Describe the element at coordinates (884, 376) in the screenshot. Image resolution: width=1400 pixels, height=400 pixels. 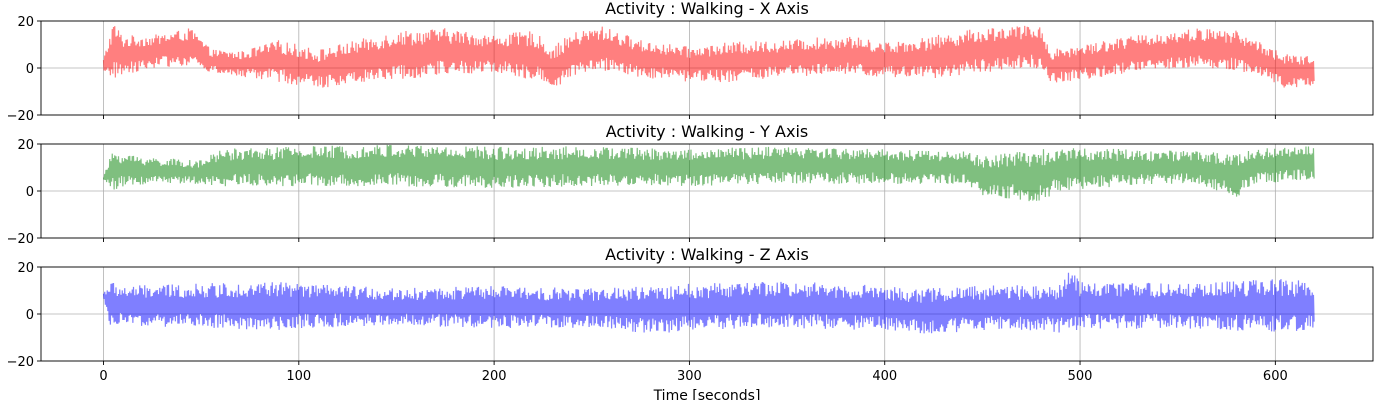
I see `xtick-label: 400` at that location.